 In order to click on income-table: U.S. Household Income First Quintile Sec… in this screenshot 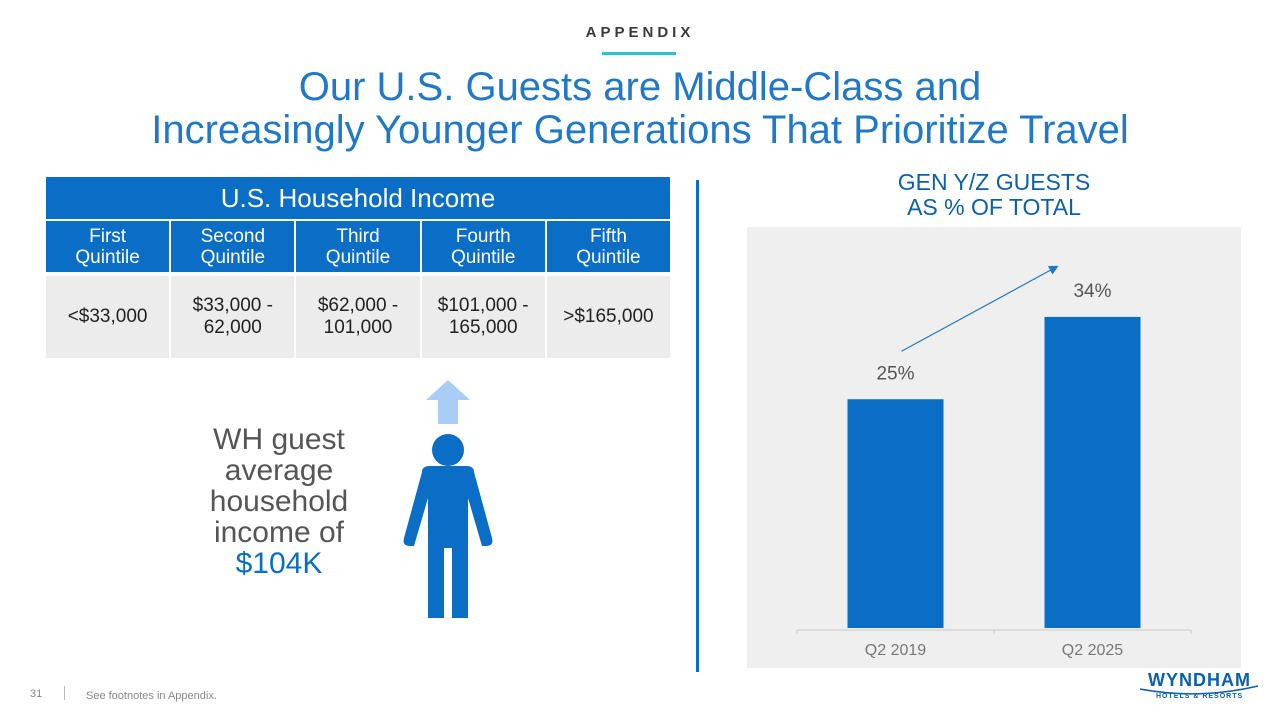, I will do `click(358, 267)`.